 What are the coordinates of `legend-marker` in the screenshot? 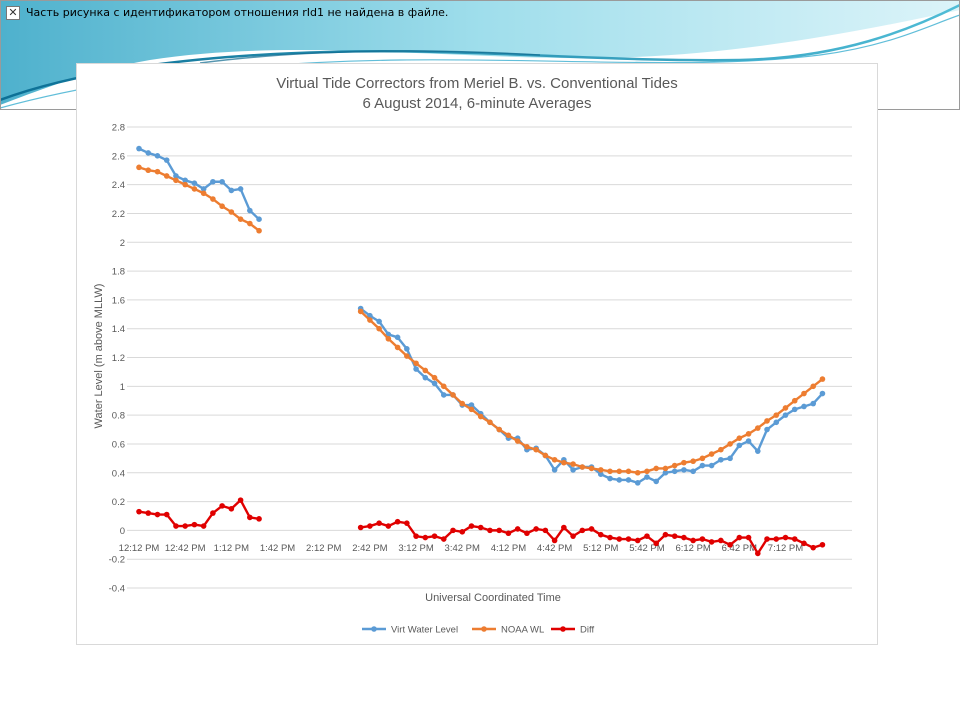 It's located at (374, 629).